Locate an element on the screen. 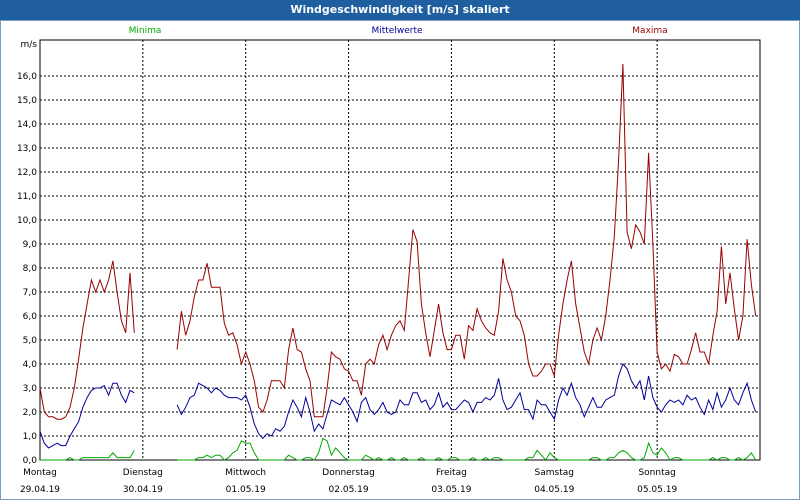 Image resolution: width=800 pixels, height=500 pixels. y-tick-label: 16,0 is located at coordinates (27, 77).